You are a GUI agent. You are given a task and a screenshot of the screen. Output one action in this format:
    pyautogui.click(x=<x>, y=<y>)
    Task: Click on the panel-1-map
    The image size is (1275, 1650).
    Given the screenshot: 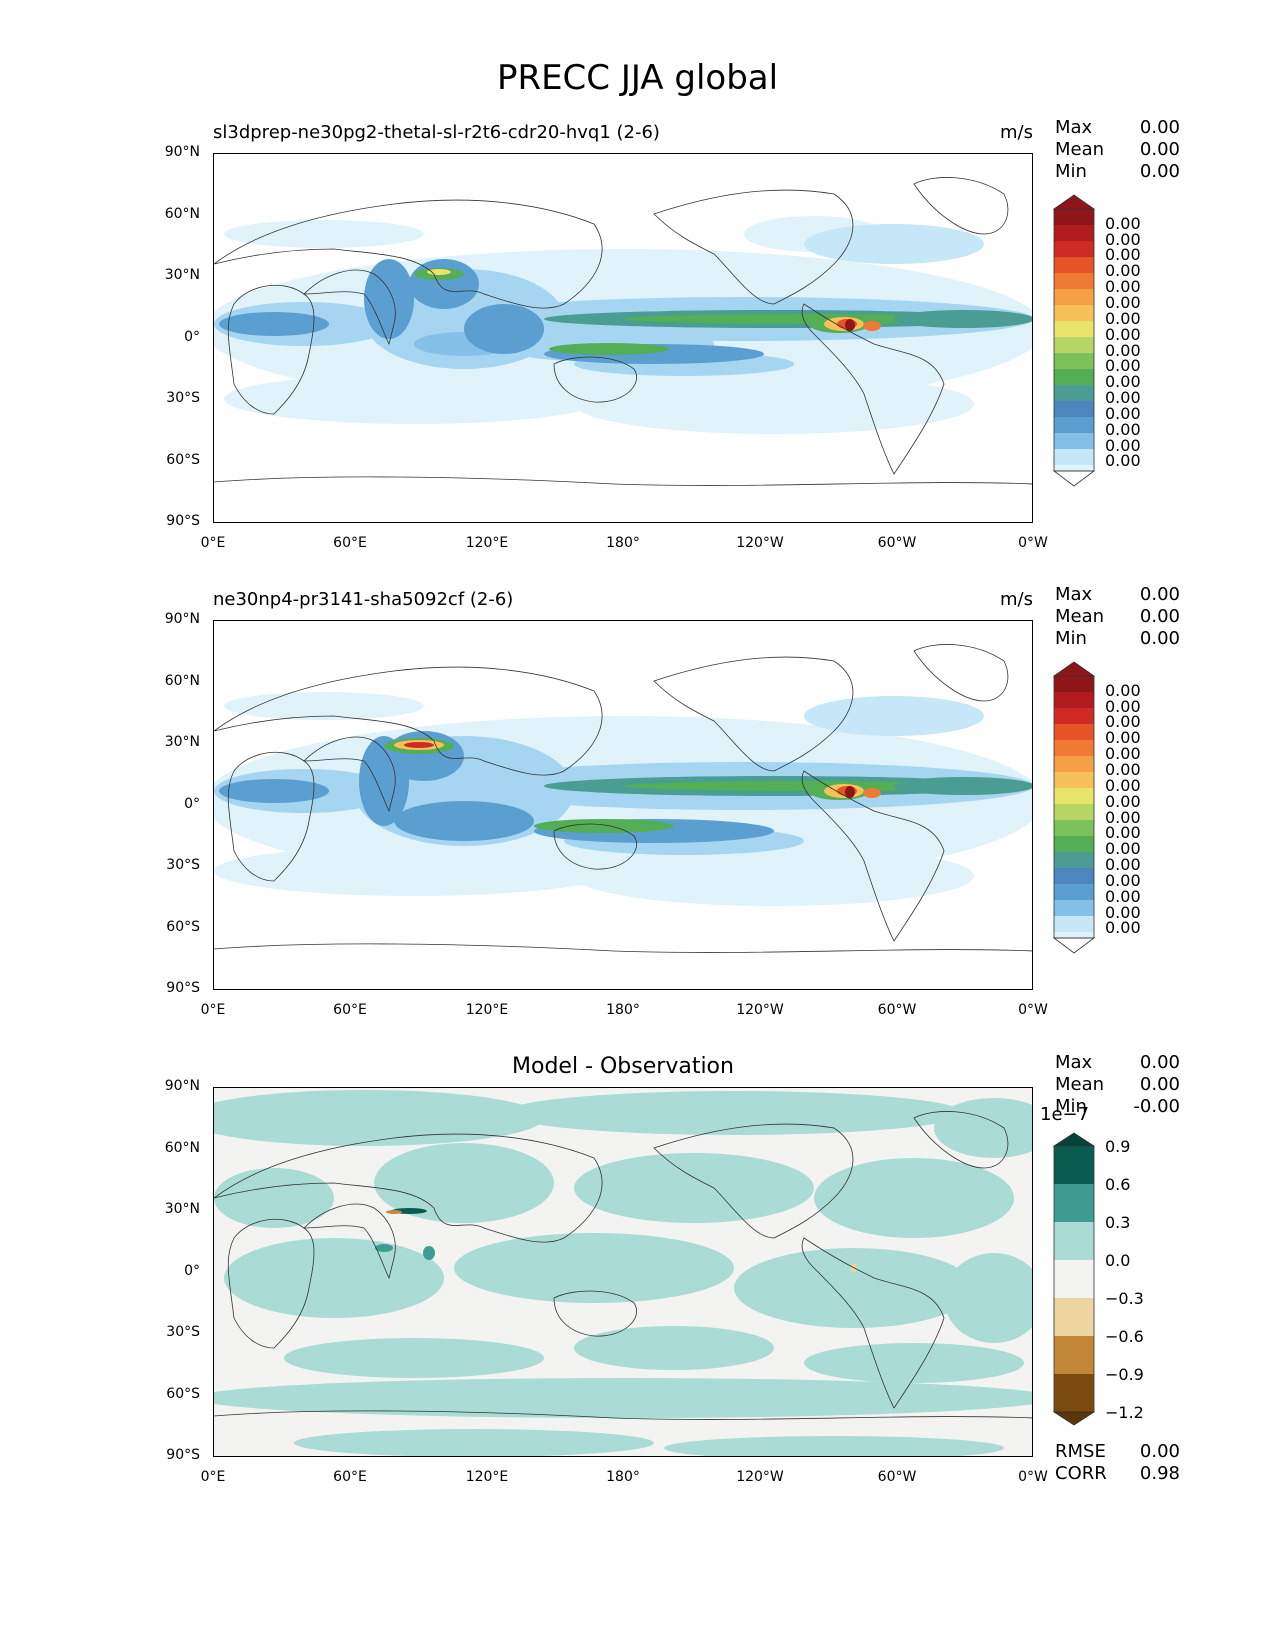 What is the action you would take?
    pyautogui.click(x=623, y=338)
    